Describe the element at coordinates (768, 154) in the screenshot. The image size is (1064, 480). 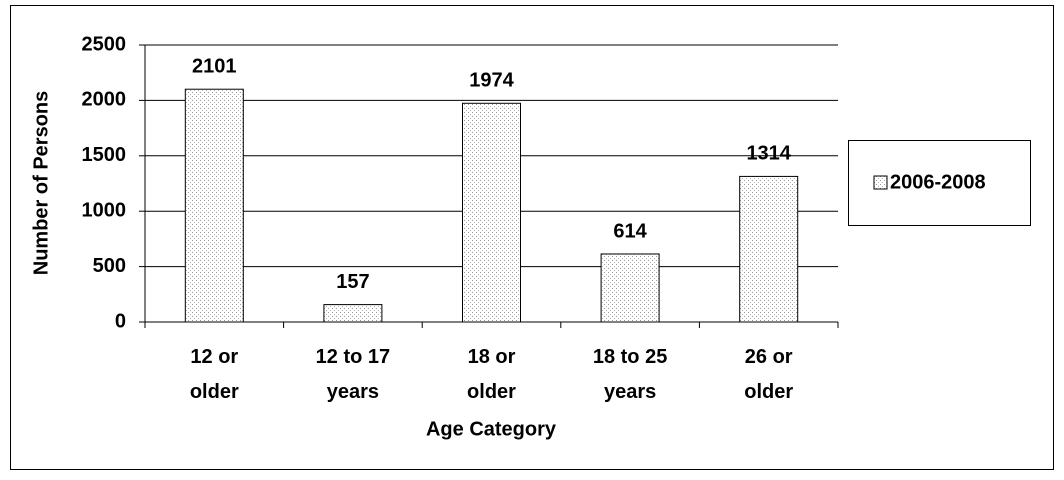
I see `value-label: 1314` at that location.